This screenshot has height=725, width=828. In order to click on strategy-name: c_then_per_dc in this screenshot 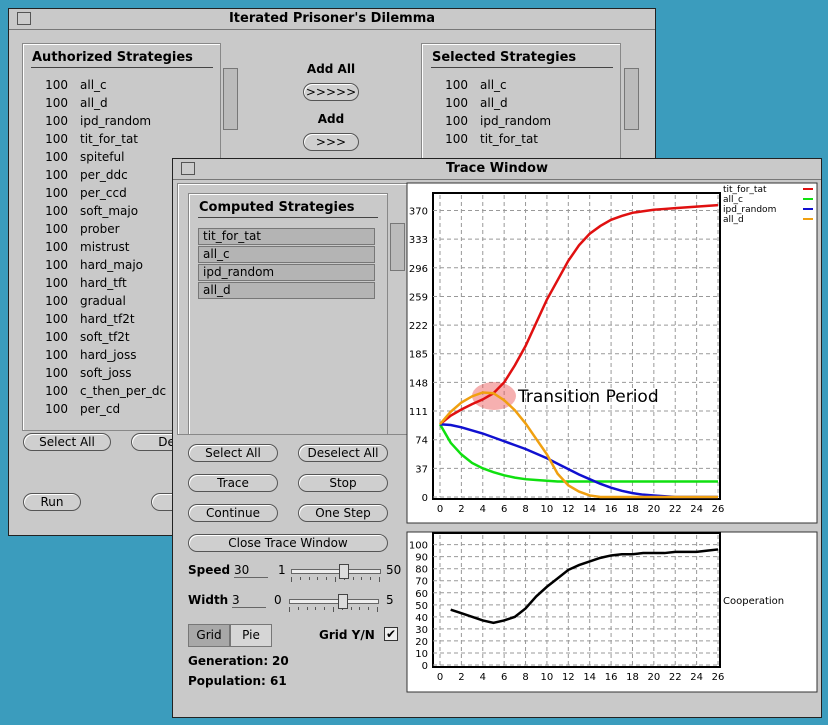, I will do `click(123, 391)`.